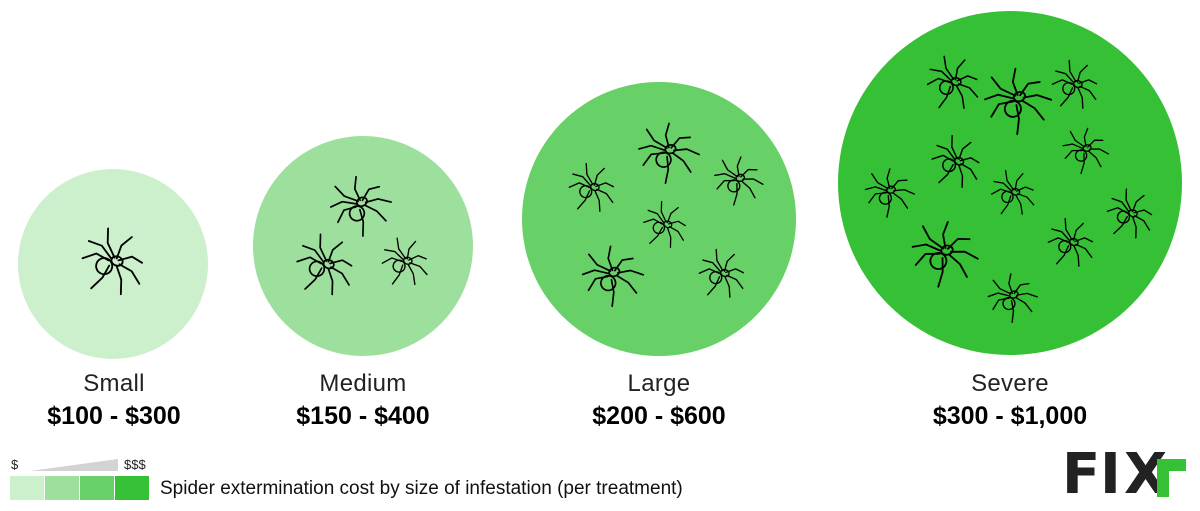 This screenshot has height=511, width=1200. I want to click on legend-swatch-large, so click(97, 488).